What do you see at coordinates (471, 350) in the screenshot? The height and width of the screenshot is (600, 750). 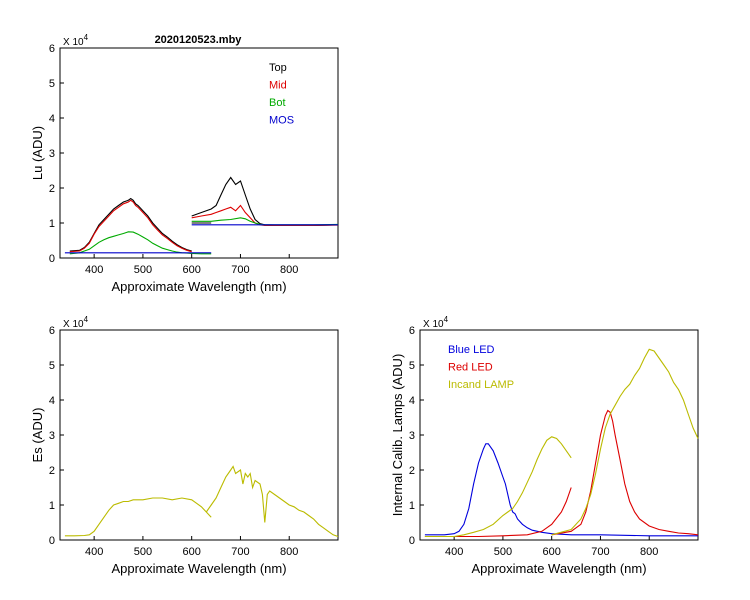 I see `calib-legend-blue-led: Blue LED` at bounding box center [471, 350].